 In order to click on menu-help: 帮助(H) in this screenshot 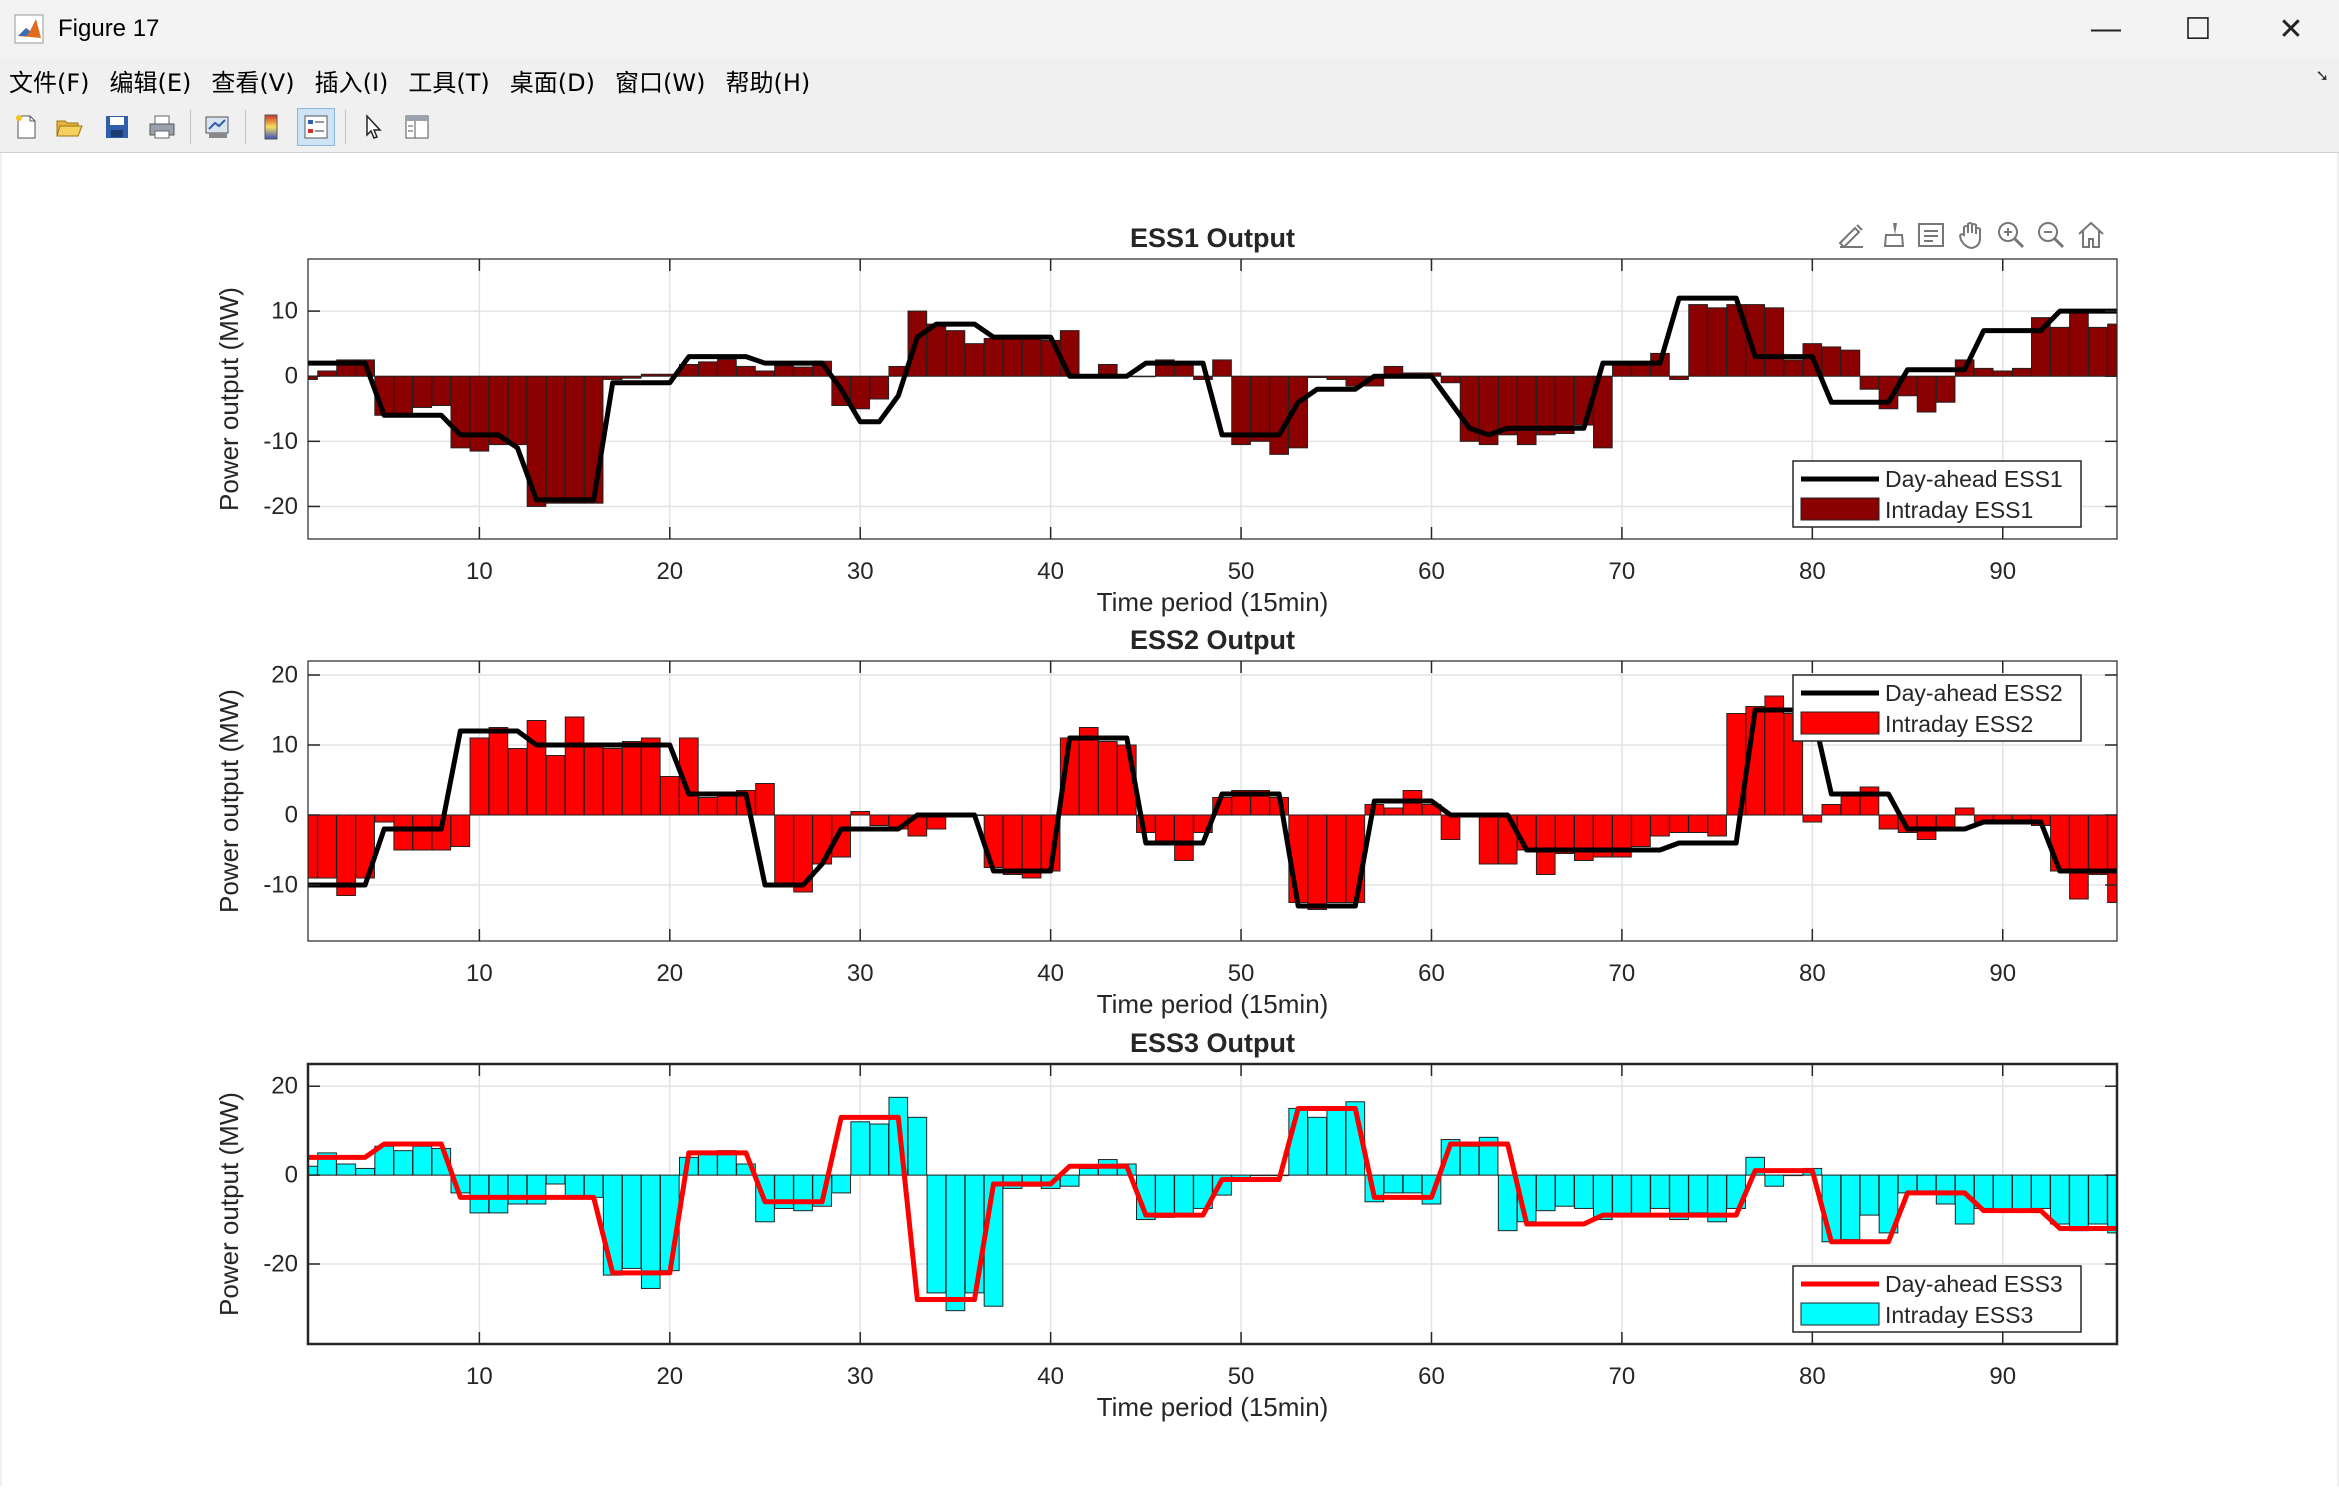, I will do `click(768, 82)`.